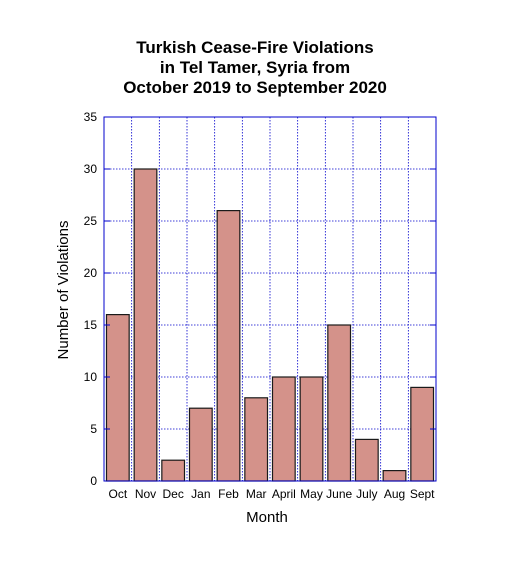 The height and width of the screenshot is (576, 520). I want to click on bar-sept, so click(422, 434).